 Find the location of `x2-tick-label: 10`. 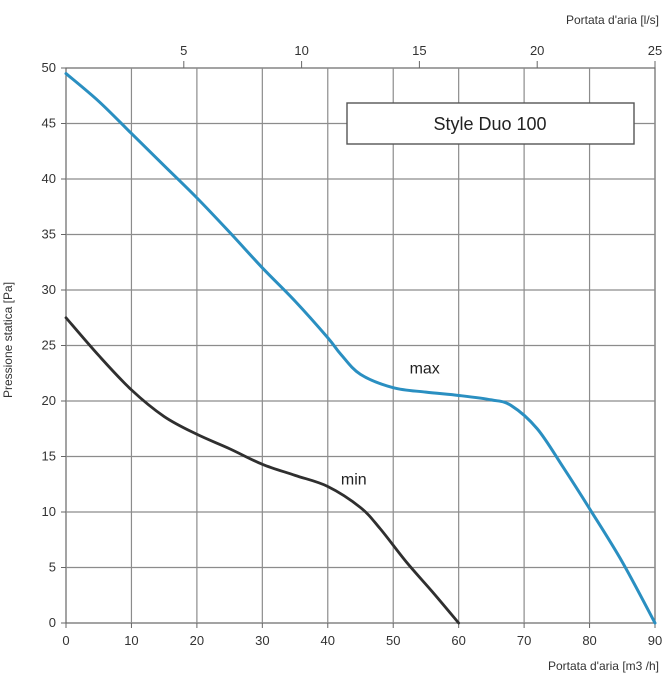

x2-tick-label: 10 is located at coordinates (301, 50).